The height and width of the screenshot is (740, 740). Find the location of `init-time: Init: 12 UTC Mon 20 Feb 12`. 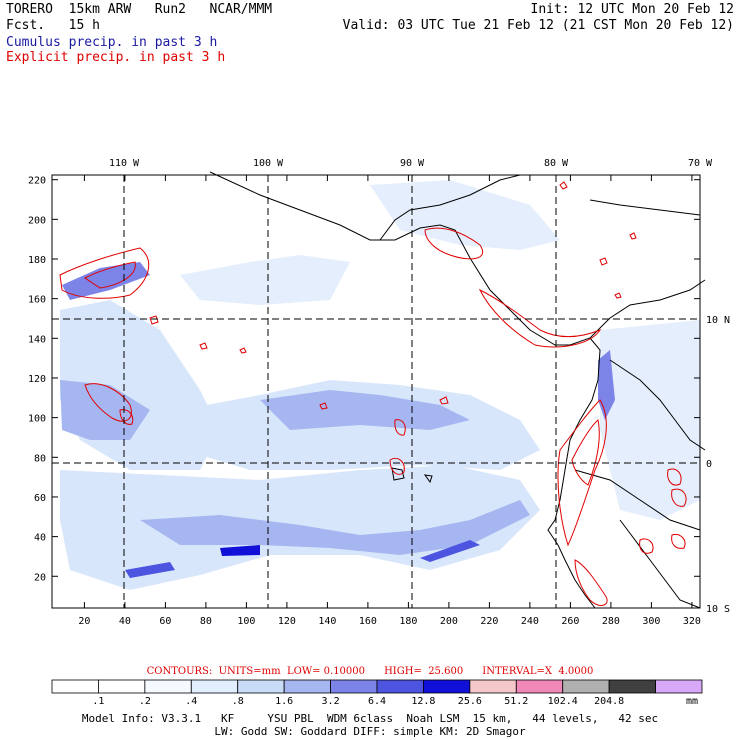

init-time: Init: 12 UTC Mon 20 Feb 12 is located at coordinates (632, 9).